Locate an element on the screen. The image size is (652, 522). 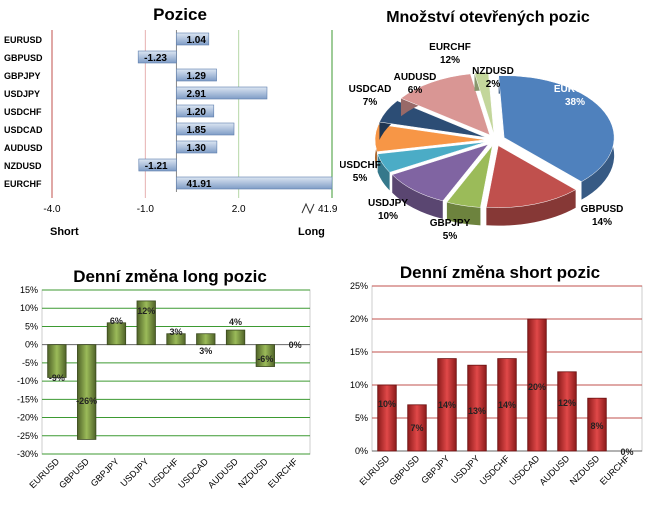
short-x-label-usdcad: USDCAD is located at coordinates (524, 470).